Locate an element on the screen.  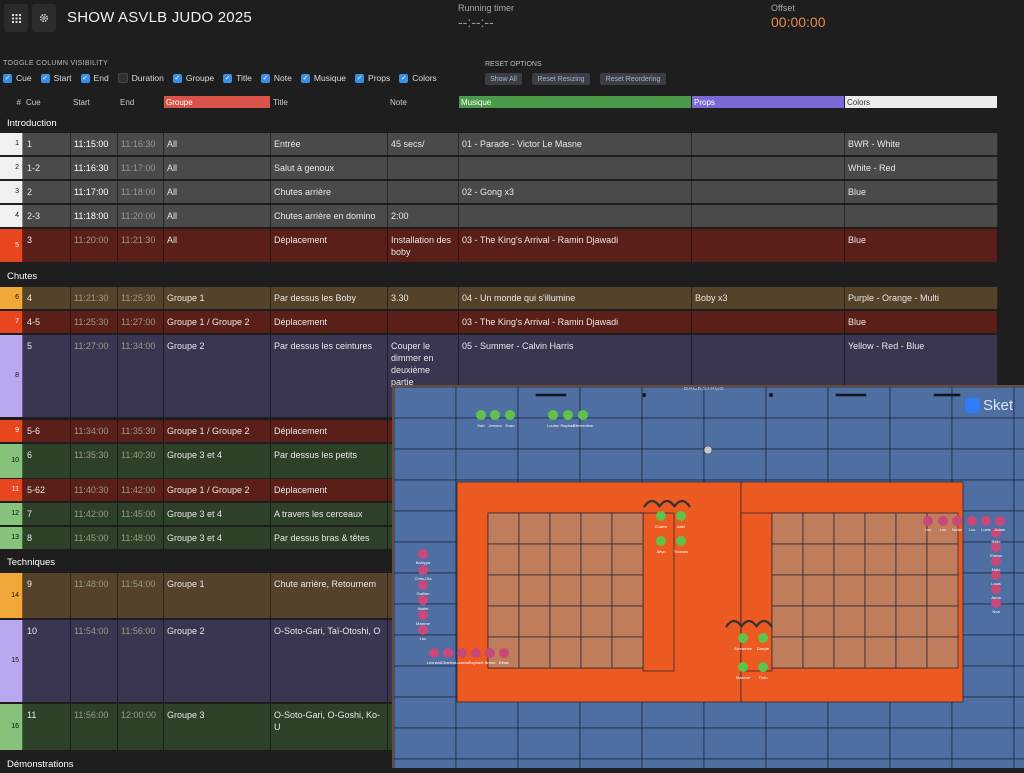
cell-cue: 5-6 is located at coordinates (47, 431).